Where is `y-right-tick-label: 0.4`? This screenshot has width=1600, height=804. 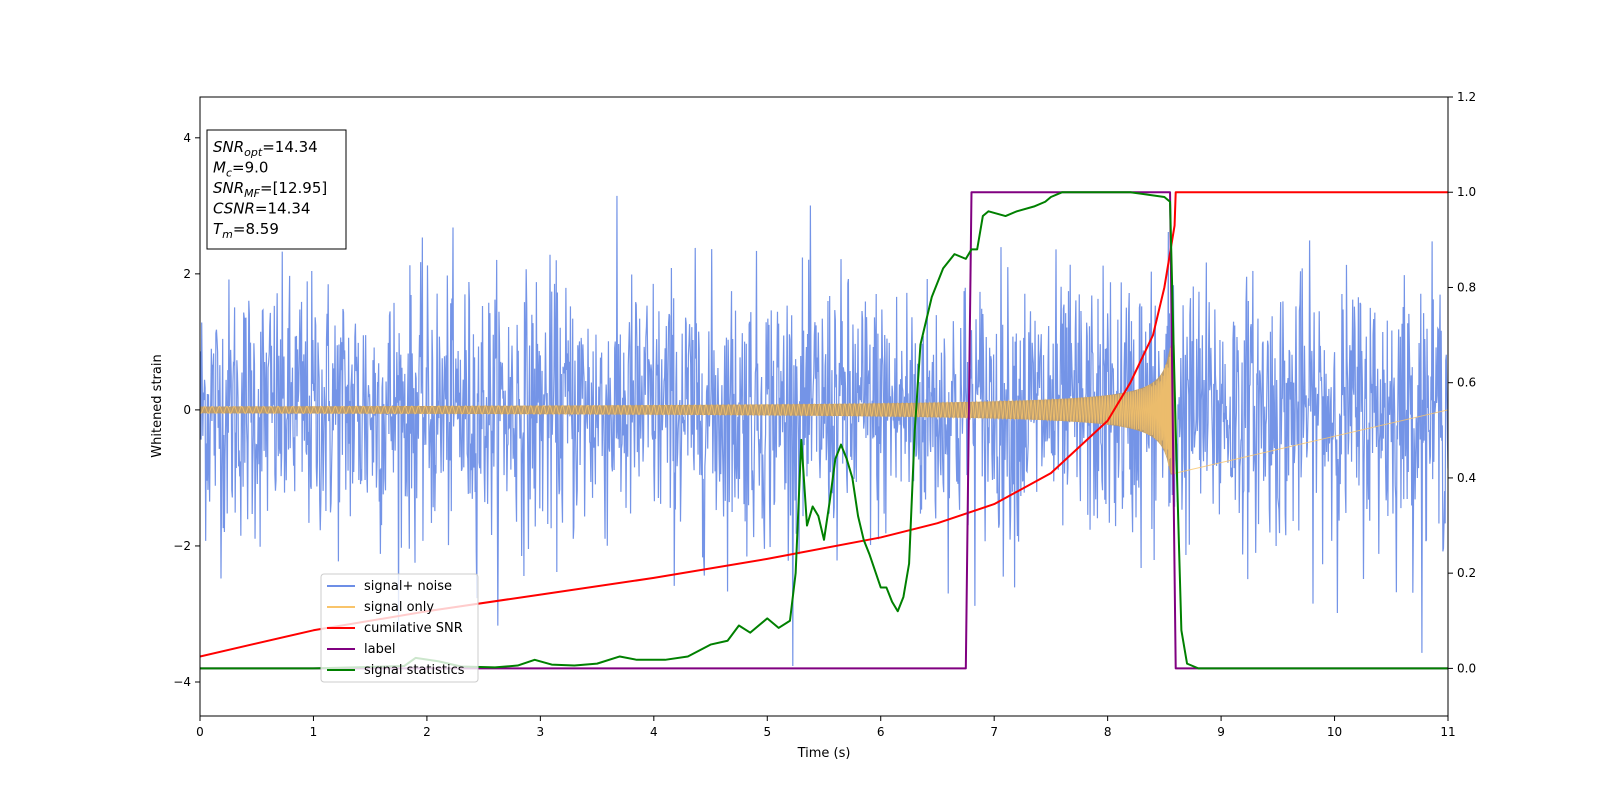 y-right-tick-label: 0.4 is located at coordinates (1466, 478).